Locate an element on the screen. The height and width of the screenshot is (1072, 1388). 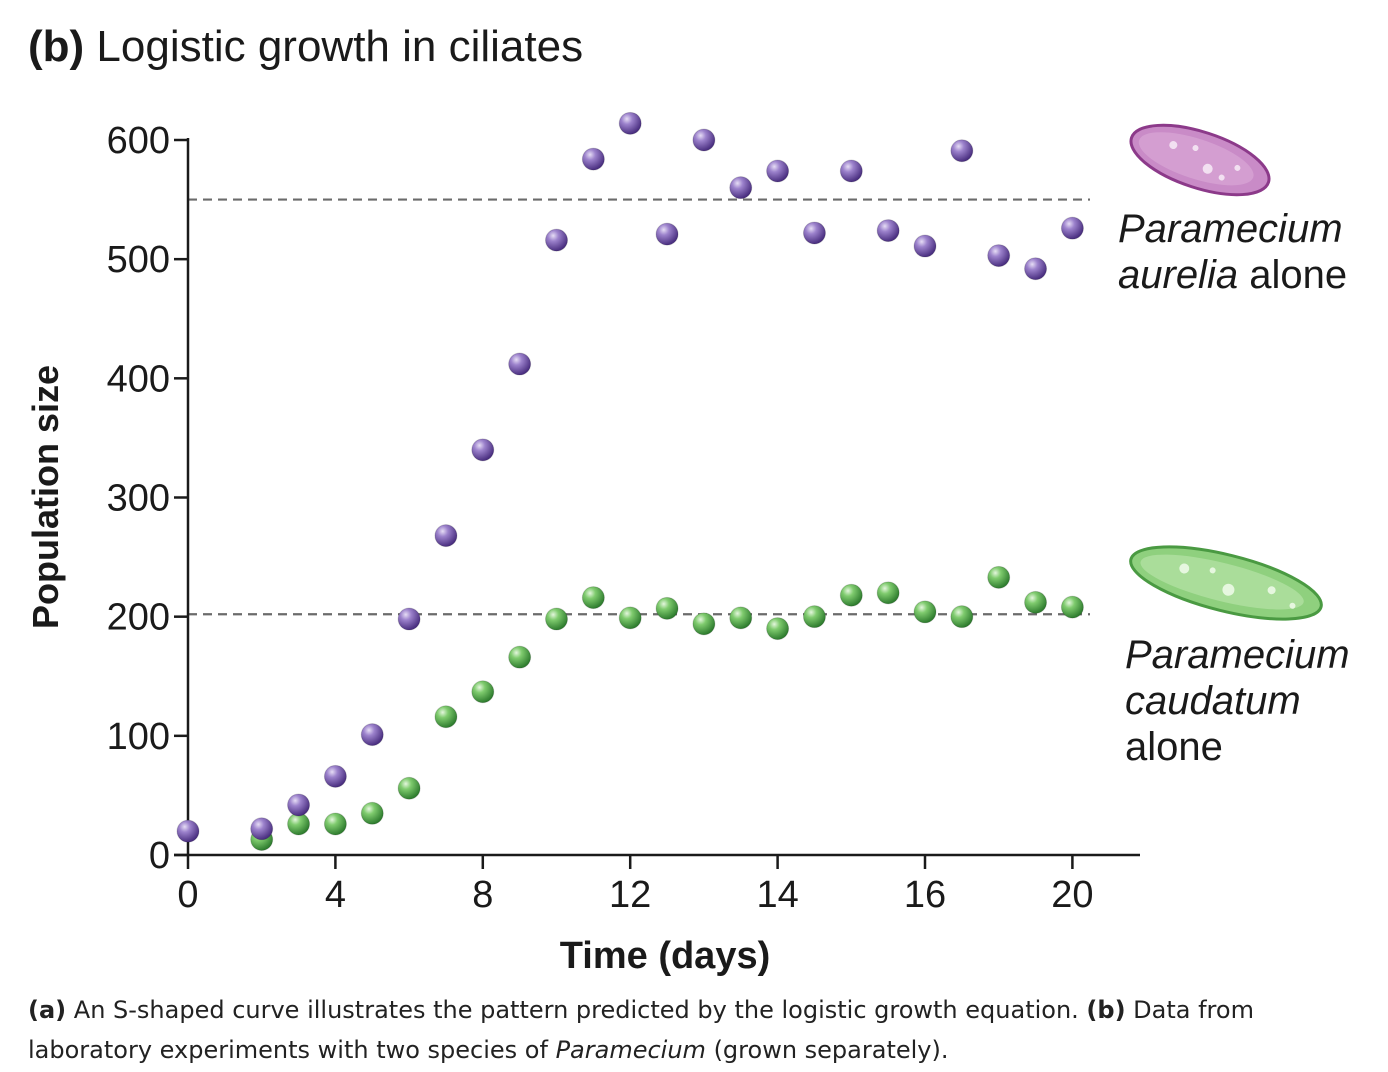
x-axis-label: Time (days) is located at coordinates (665, 956).